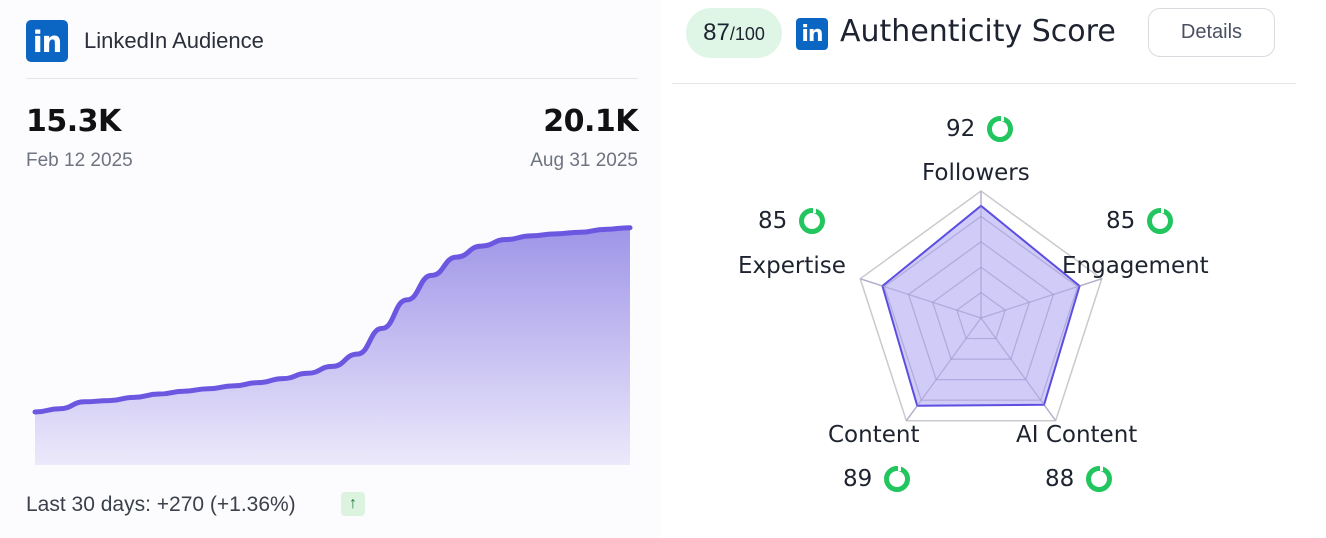 This screenshot has height=538, width=1326. I want to click on authenticity-radar-chart, so click(981, 306).